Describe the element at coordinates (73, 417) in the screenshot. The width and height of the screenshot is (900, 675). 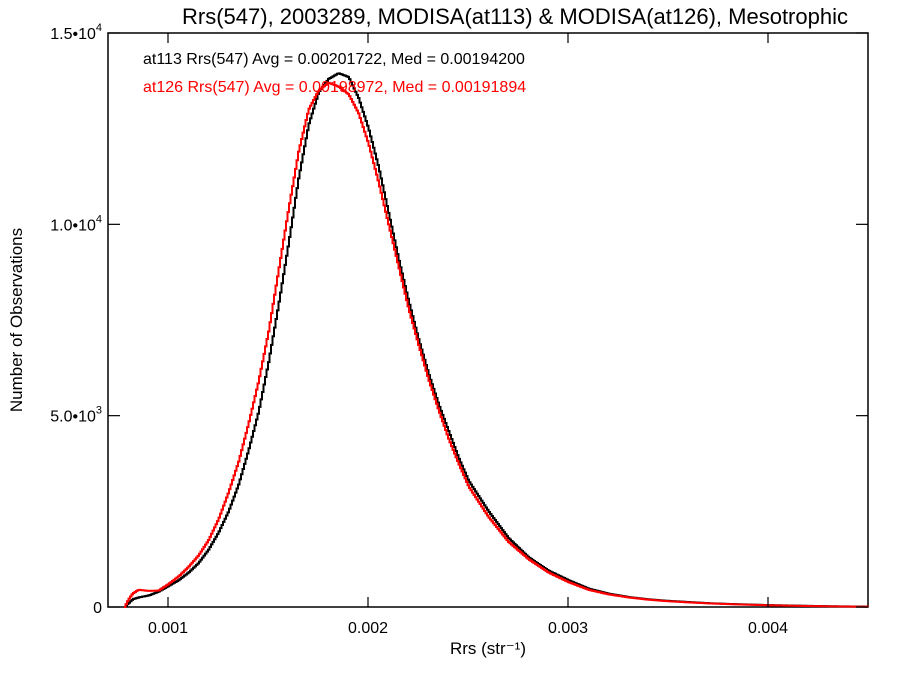
I see `y-tick-mantissa: 5.0•10` at that location.